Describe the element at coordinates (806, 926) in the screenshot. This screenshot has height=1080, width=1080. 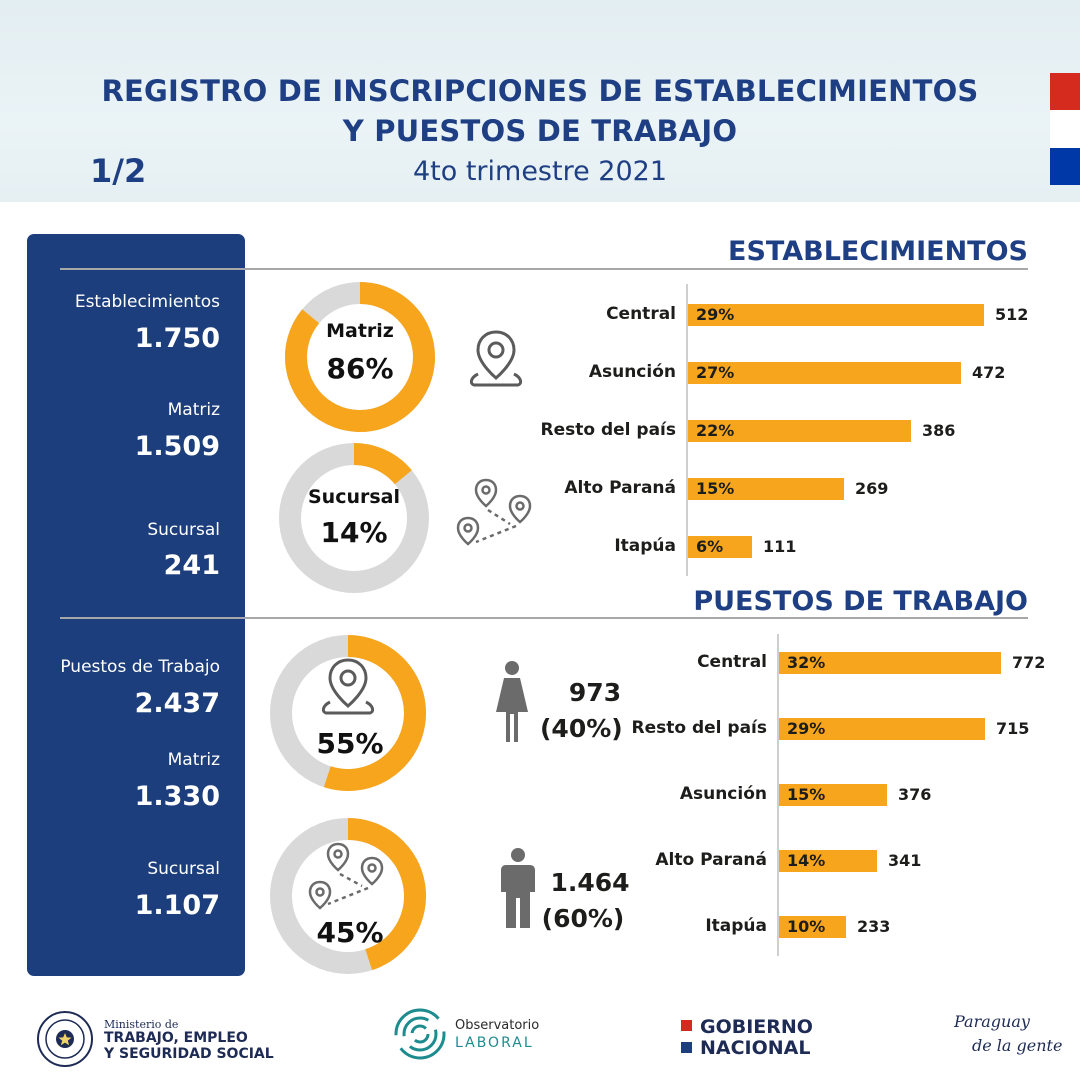
I see `bar-percent-label: 10%` at that location.